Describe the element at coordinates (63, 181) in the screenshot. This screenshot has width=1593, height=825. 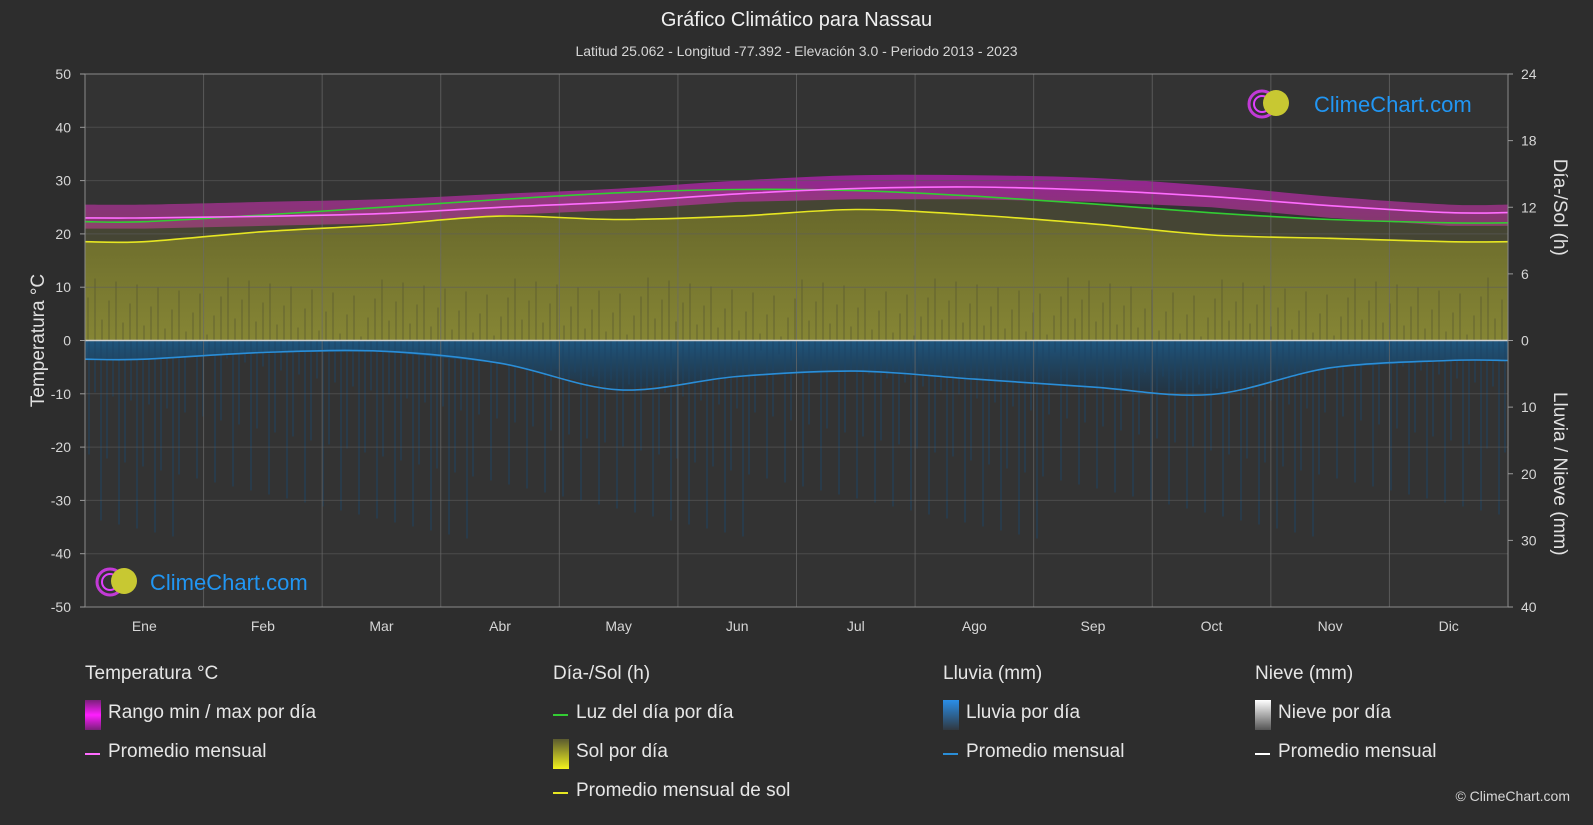
I see `y-left-tick-label: 30` at that location.